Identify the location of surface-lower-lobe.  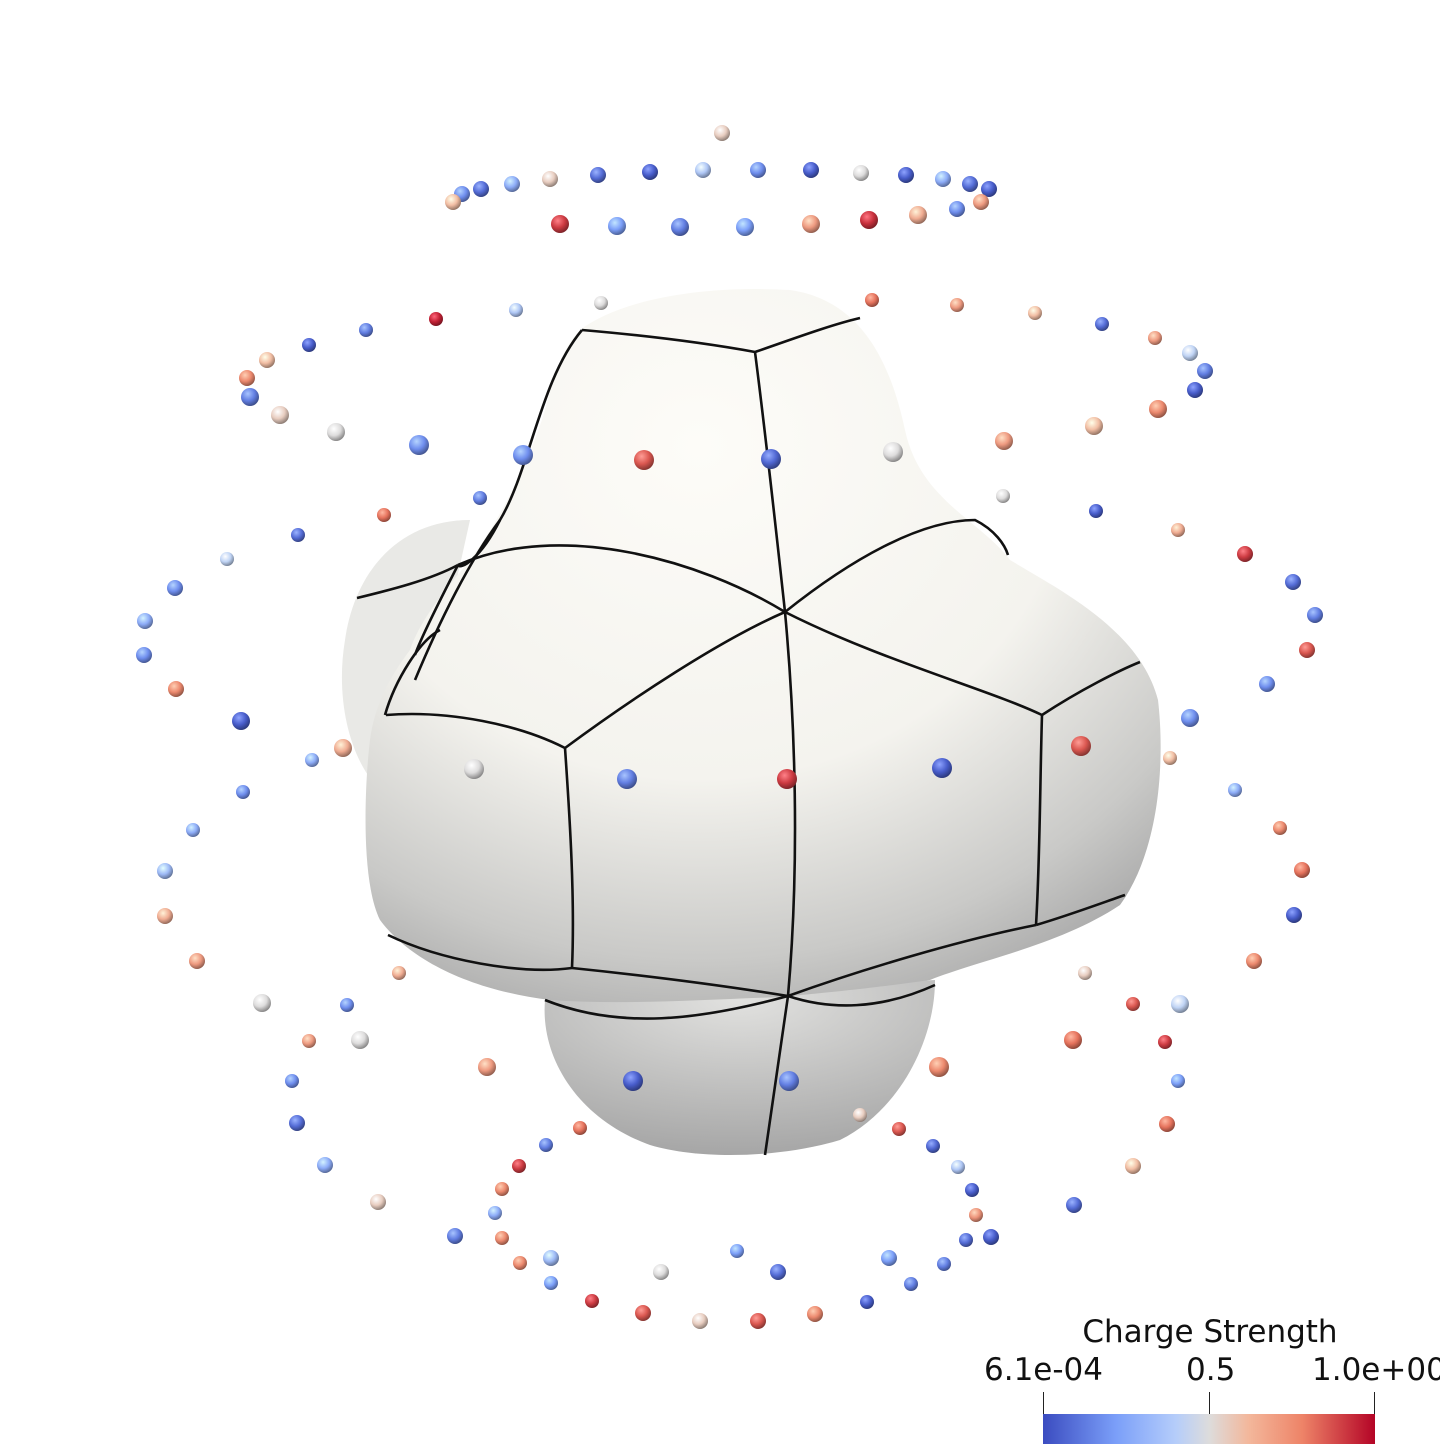
(739, 1068).